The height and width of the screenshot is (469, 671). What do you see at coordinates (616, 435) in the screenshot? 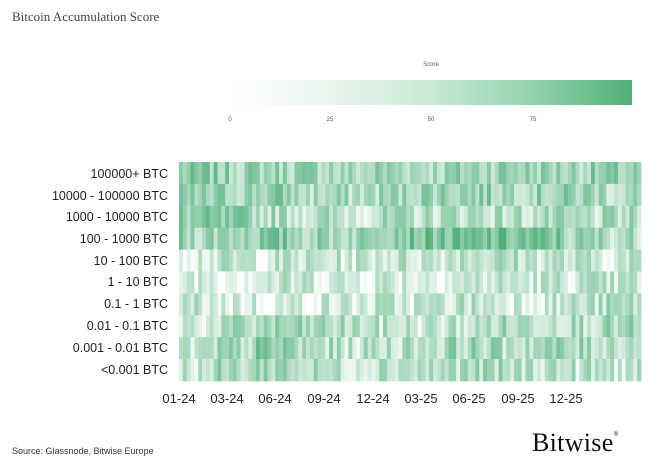
I see `registered-mark: ®` at bounding box center [616, 435].